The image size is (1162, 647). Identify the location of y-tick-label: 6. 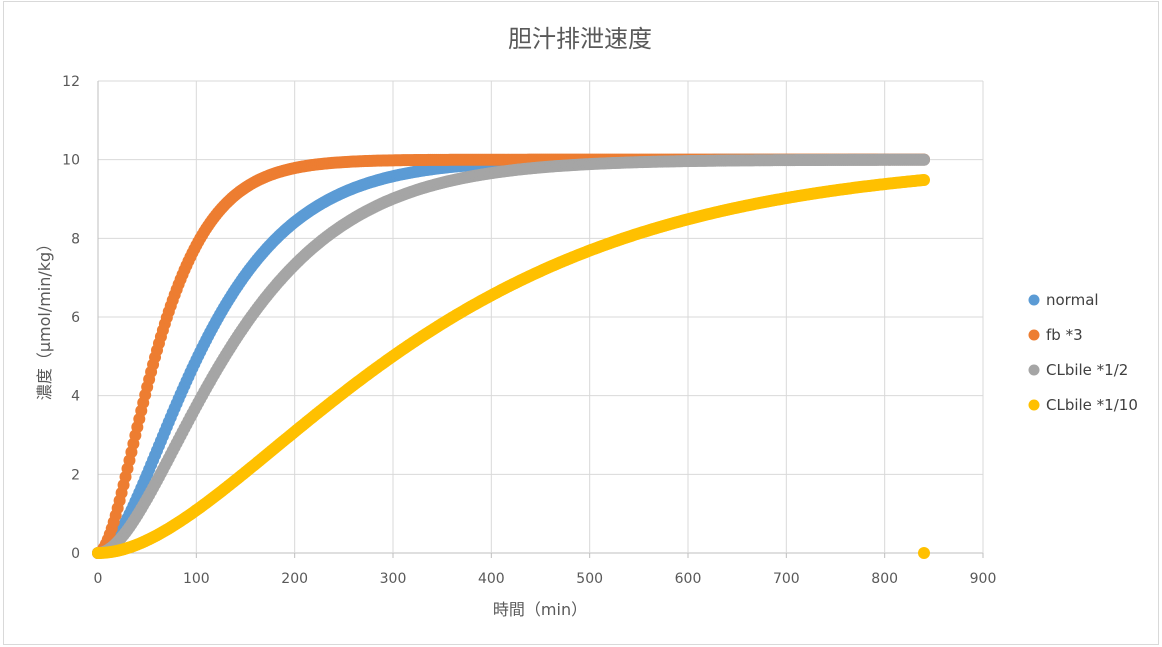
(75, 318).